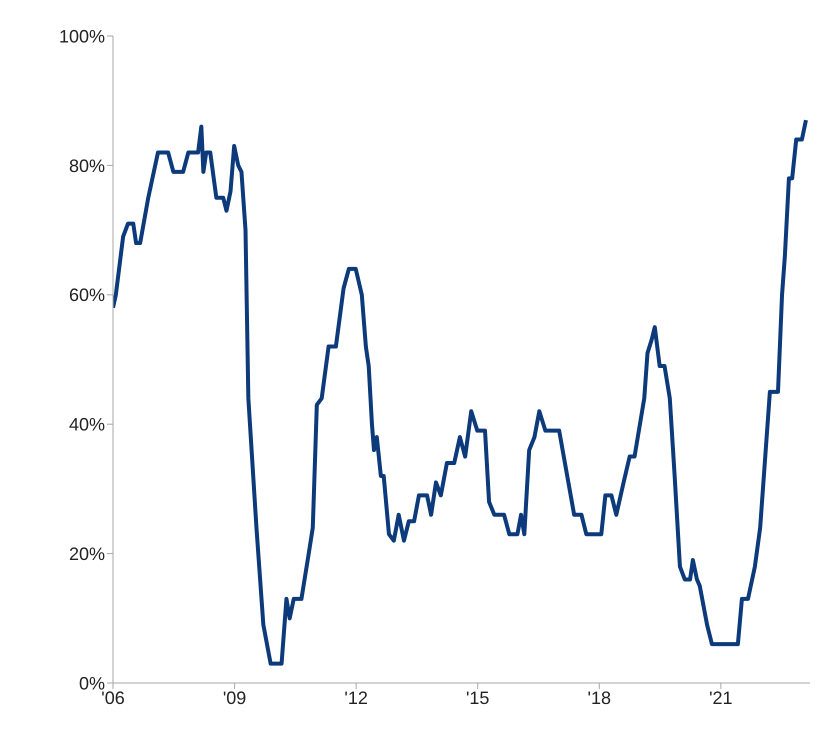 The width and height of the screenshot is (838, 745). What do you see at coordinates (86, 166) in the screenshot?
I see `y-tick-label: 80%` at bounding box center [86, 166].